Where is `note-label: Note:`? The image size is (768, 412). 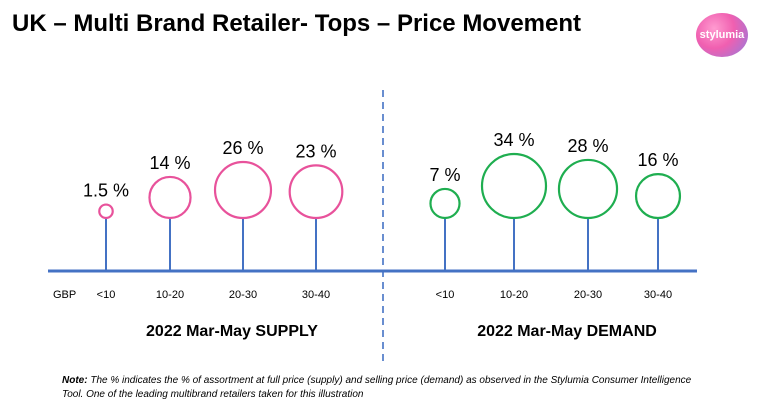 note-label: Note: is located at coordinates (75, 380).